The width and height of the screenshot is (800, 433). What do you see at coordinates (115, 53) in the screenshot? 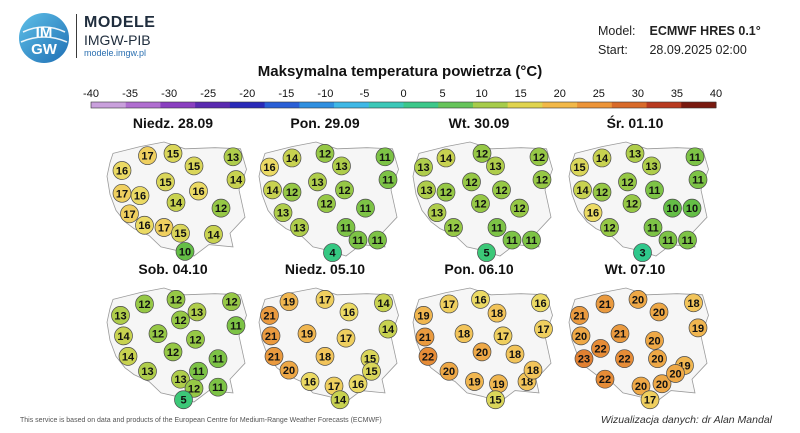
I see `brand-url: modele.imgw.pl` at bounding box center [115, 53].